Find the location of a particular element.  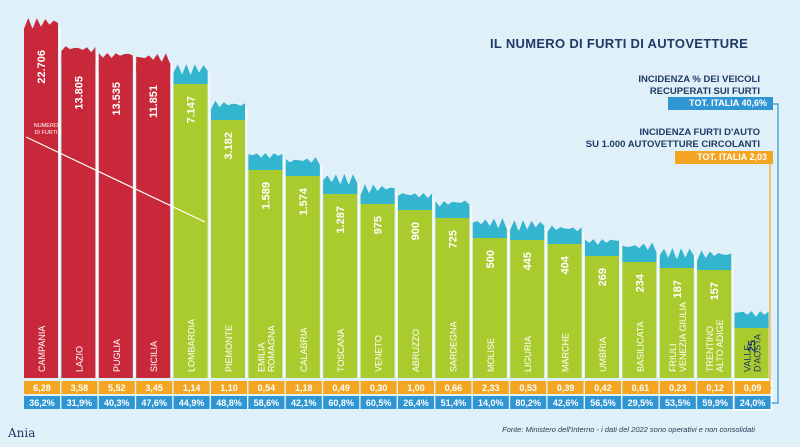

value-label-15: 269 is located at coordinates (603, 277).